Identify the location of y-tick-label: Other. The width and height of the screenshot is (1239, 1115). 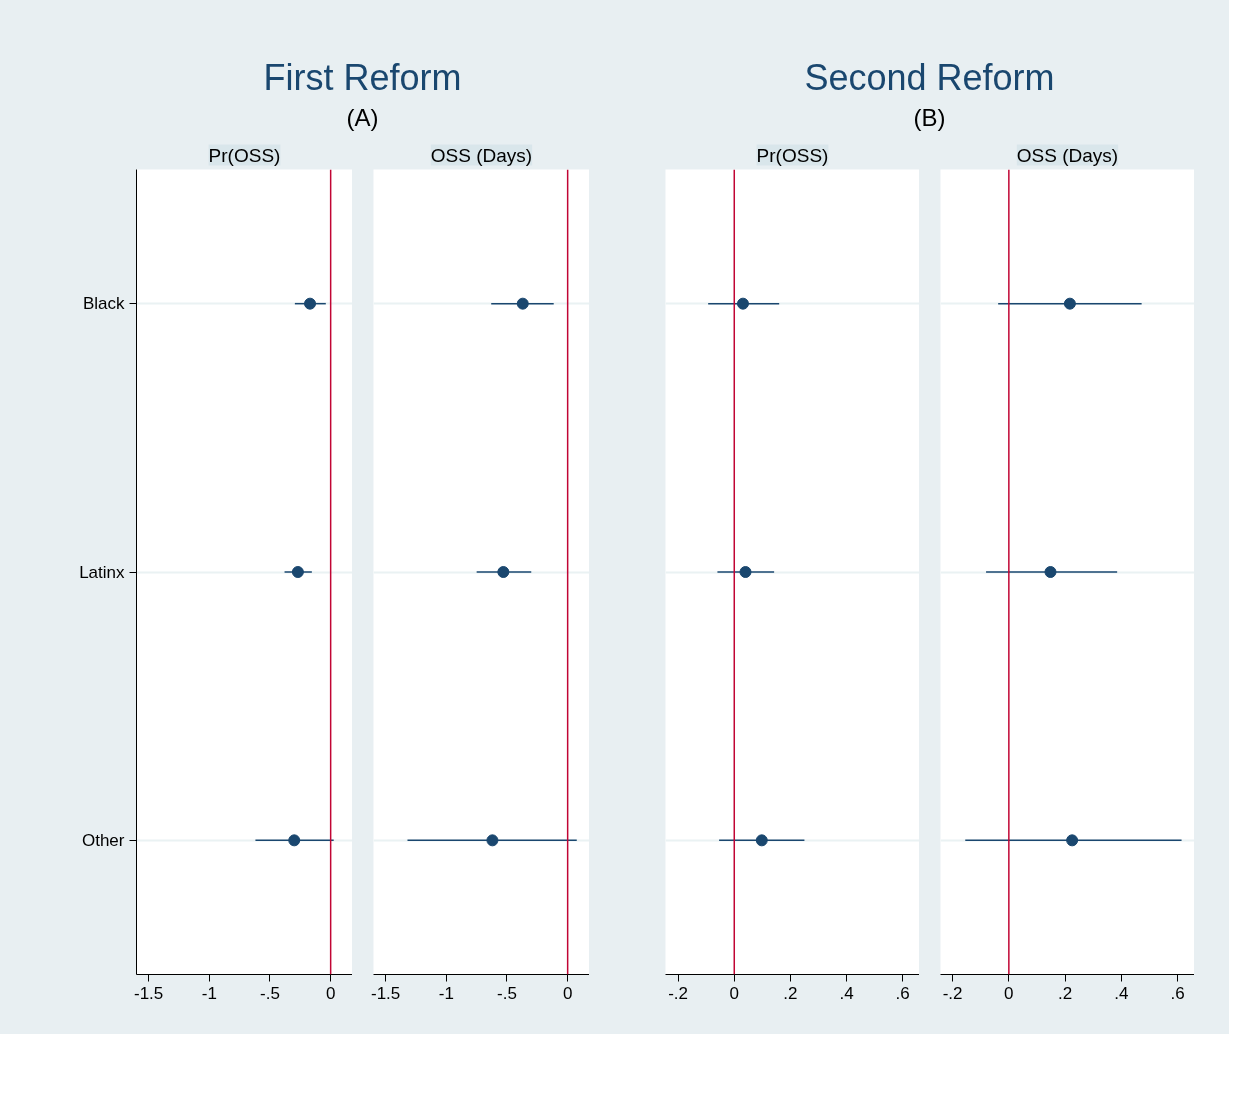
(103, 840).